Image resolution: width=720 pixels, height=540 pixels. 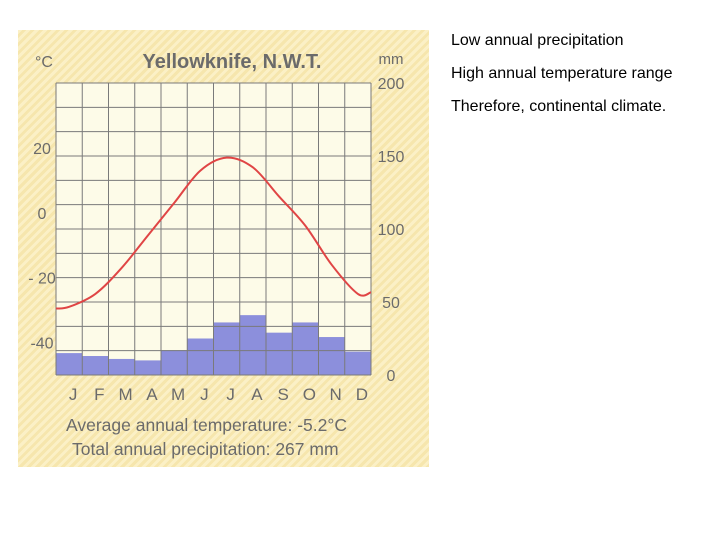 What do you see at coordinates (309, 394) in the screenshot?
I see `month-label: O` at bounding box center [309, 394].